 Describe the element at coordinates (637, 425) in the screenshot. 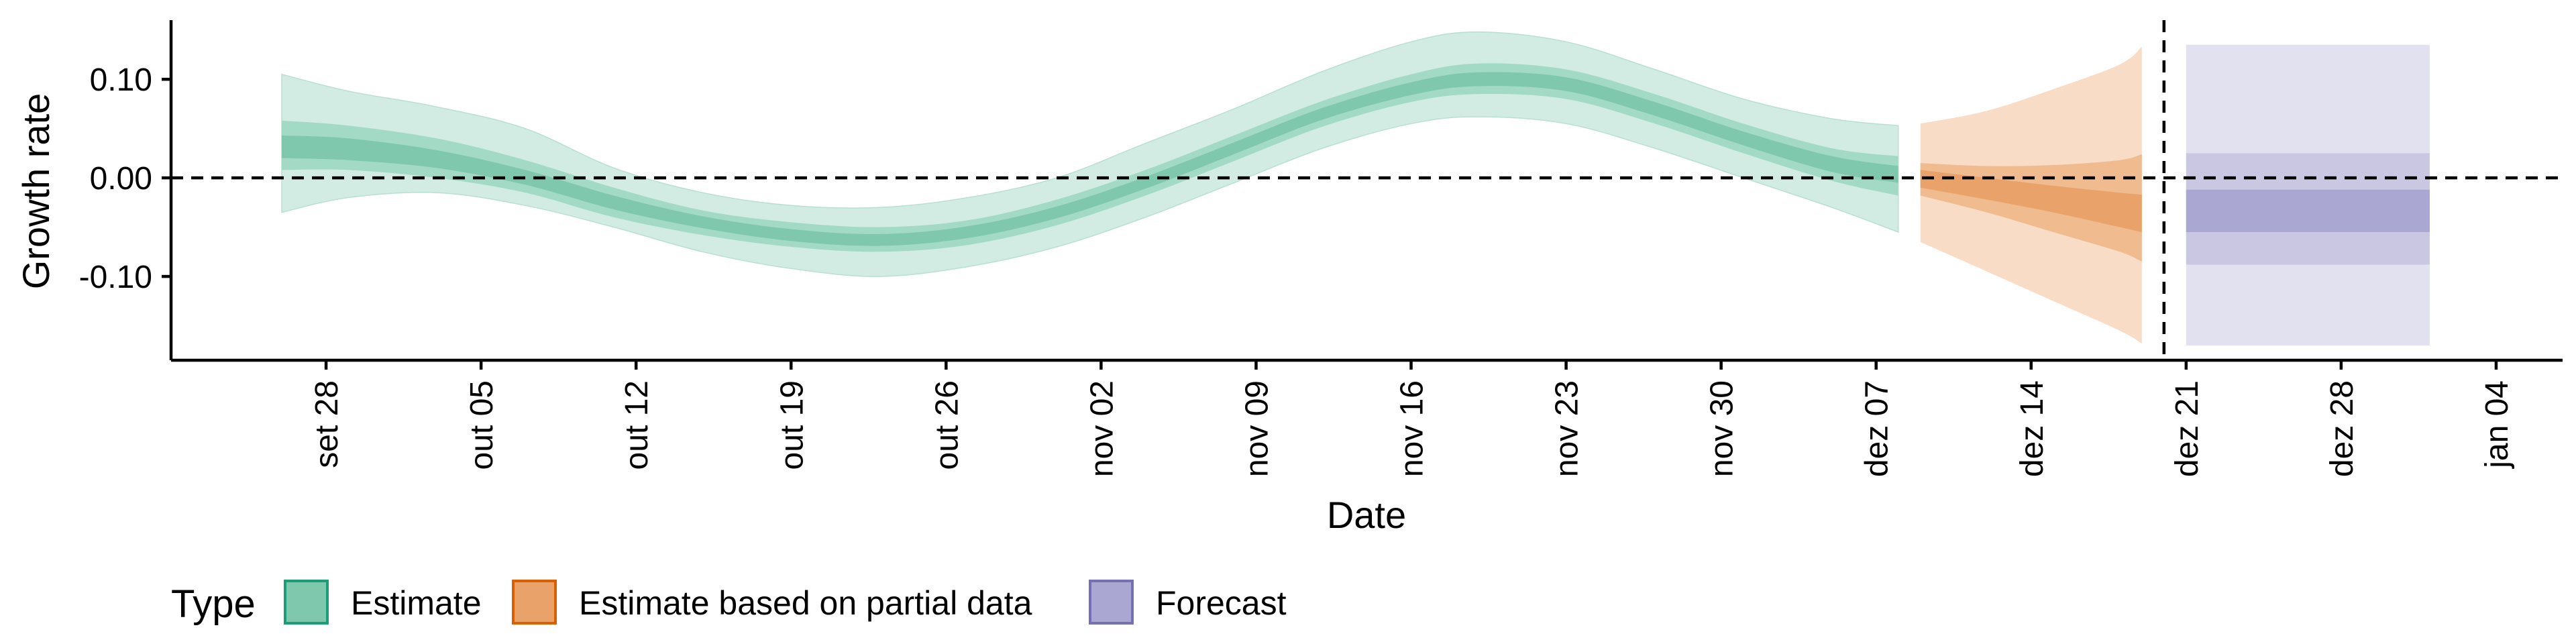

I see `x-tick-label: out 12` at that location.